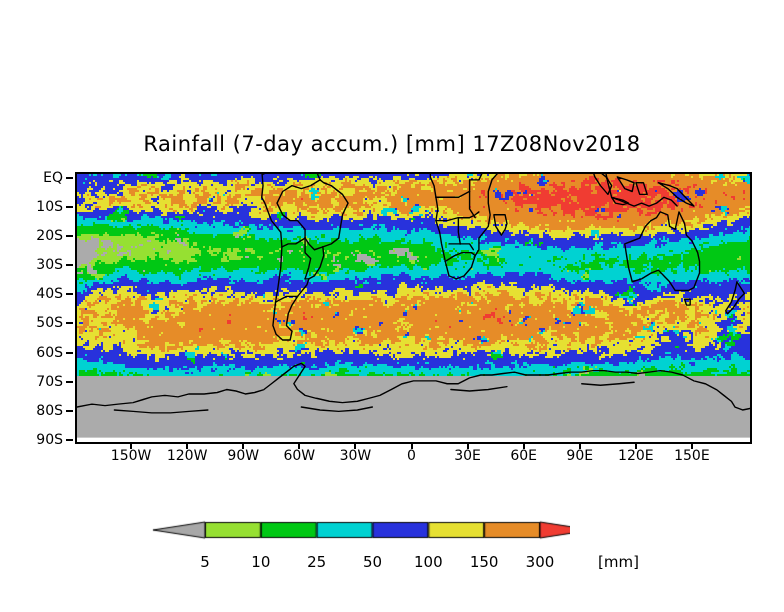  What do you see at coordinates (428, 562) in the screenshot?
I see `colorbar-tick-label: 100` at bounding box center [428, 562].